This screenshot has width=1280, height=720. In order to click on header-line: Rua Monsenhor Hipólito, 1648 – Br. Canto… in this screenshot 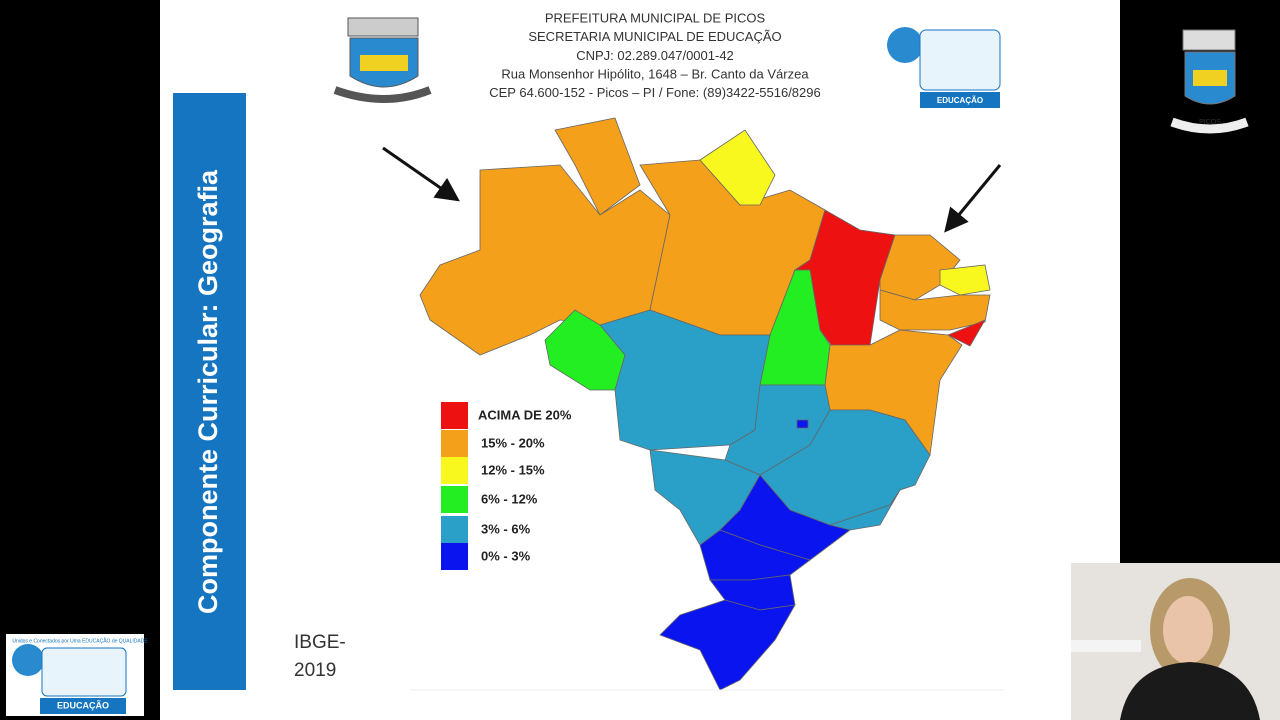, I will do `click(655, 74)`.